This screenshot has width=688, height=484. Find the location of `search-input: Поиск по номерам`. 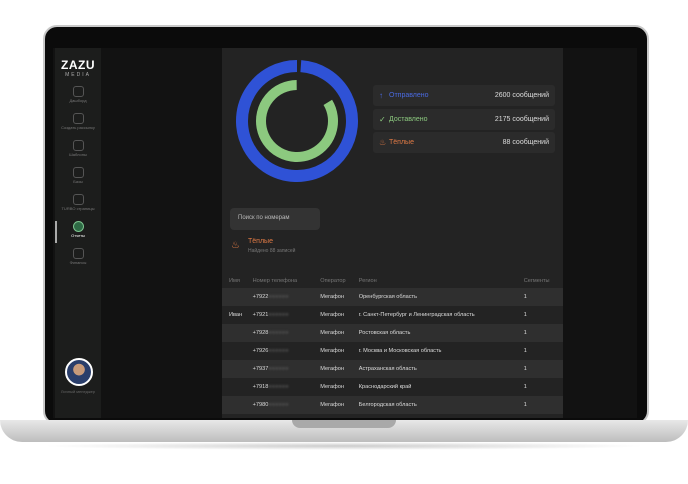

search-input: Поиск по номерам is located at coordinates (275, 219).